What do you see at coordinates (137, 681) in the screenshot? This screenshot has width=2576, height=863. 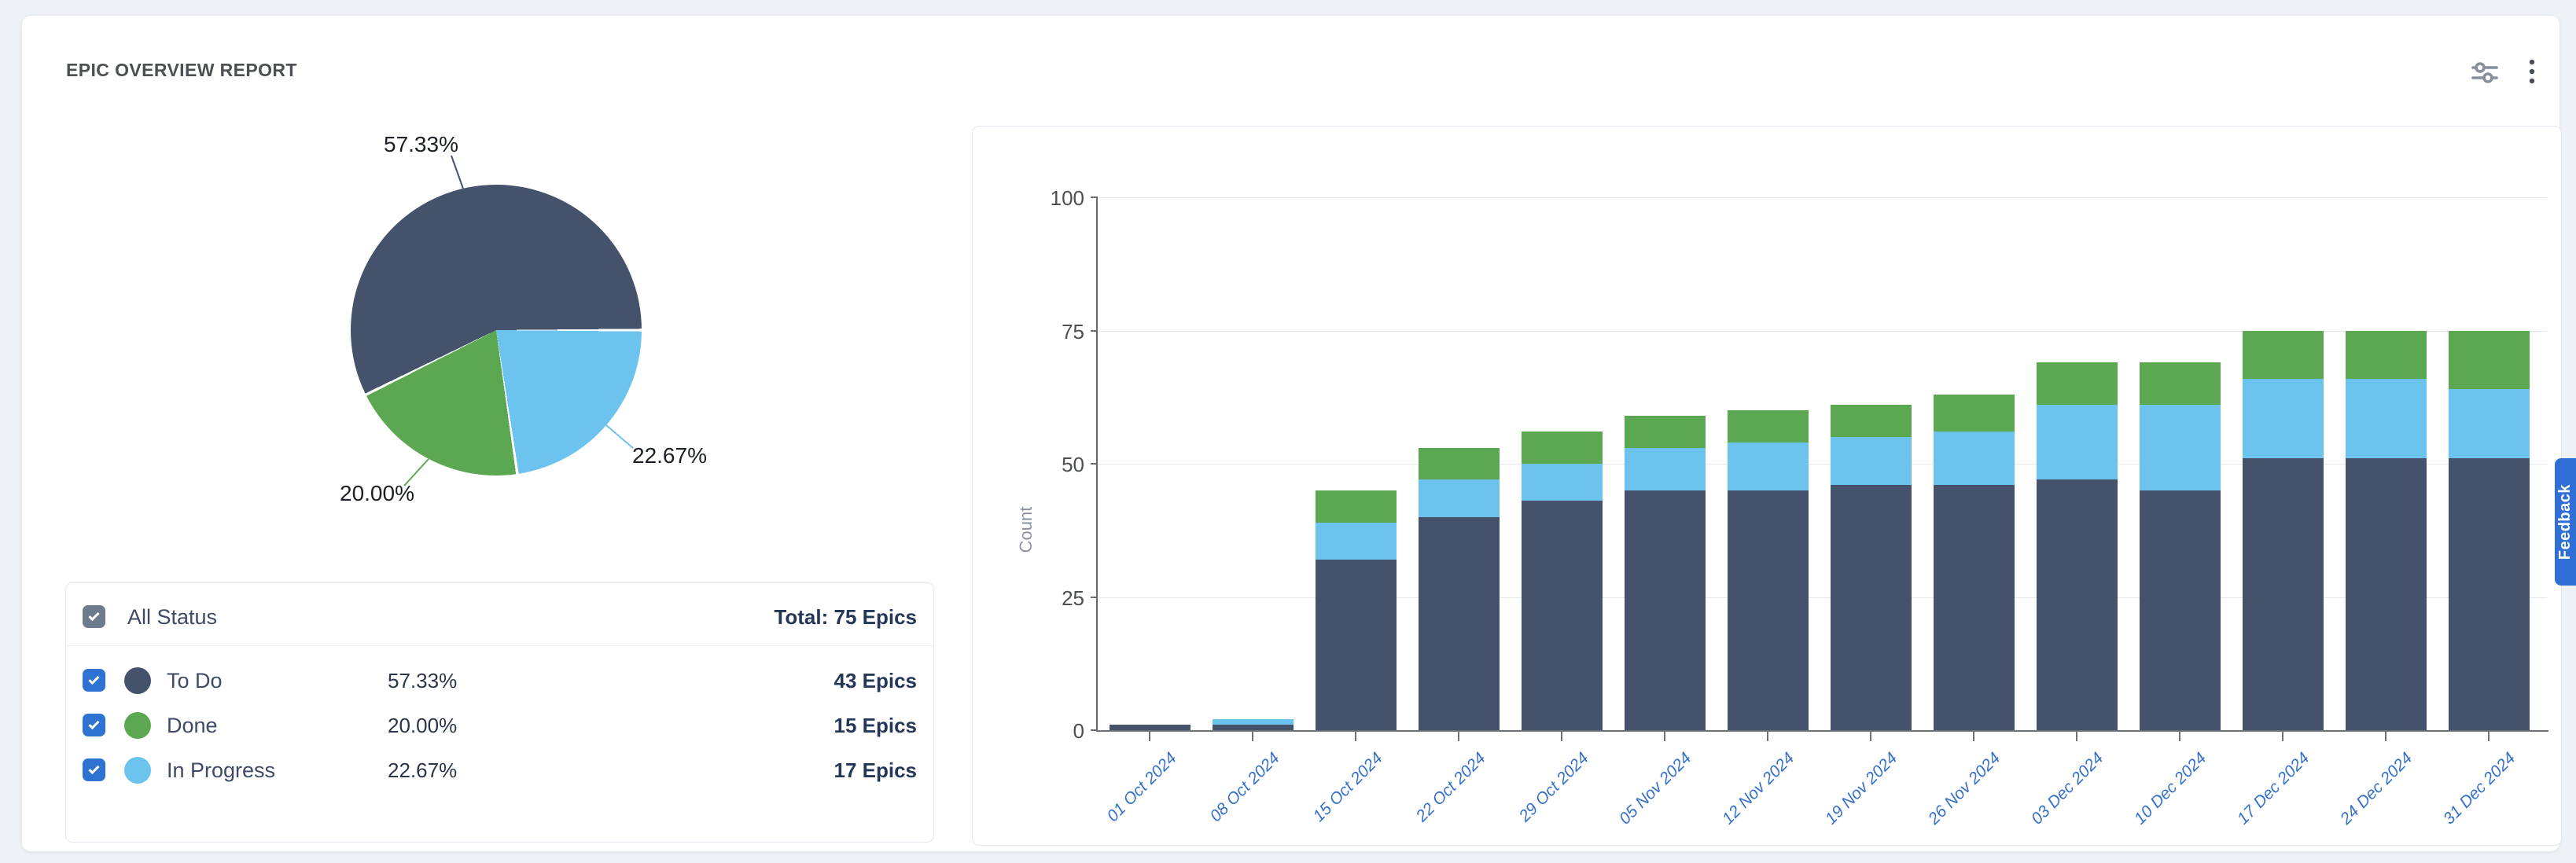 I see `todo-color-swatch` at bounding box center [137, 681].